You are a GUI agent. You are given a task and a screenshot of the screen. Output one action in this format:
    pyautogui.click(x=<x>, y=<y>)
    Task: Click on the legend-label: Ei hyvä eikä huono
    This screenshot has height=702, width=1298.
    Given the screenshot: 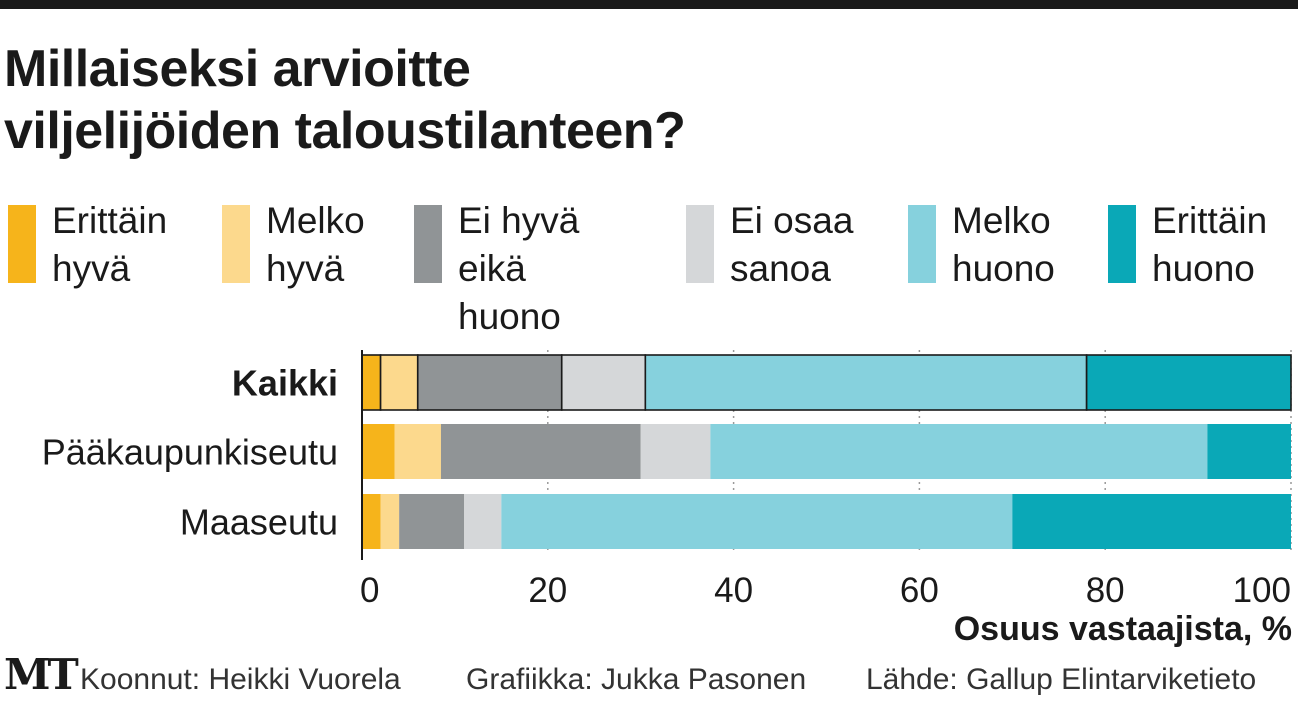 What is the action you would take?
    pyautogui.click(x=519, y=268)
    